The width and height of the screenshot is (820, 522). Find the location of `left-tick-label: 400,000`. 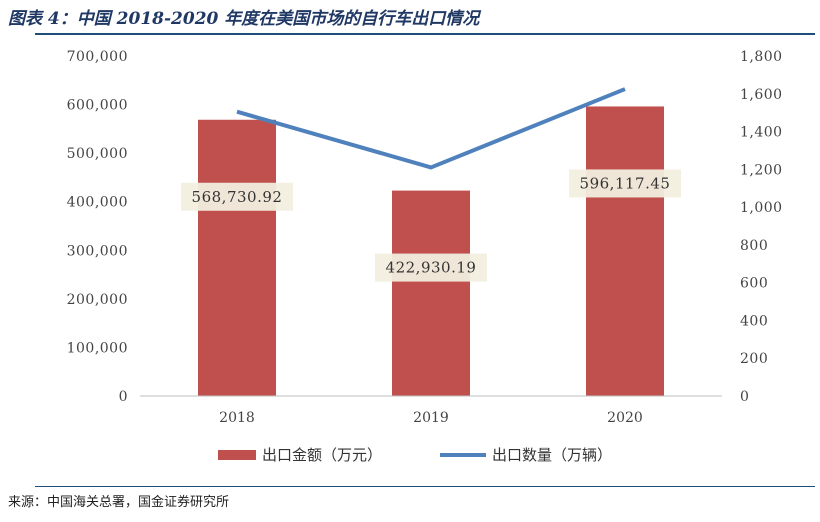

left-tick-label: 400,000 is located at coordinates (97, 203).